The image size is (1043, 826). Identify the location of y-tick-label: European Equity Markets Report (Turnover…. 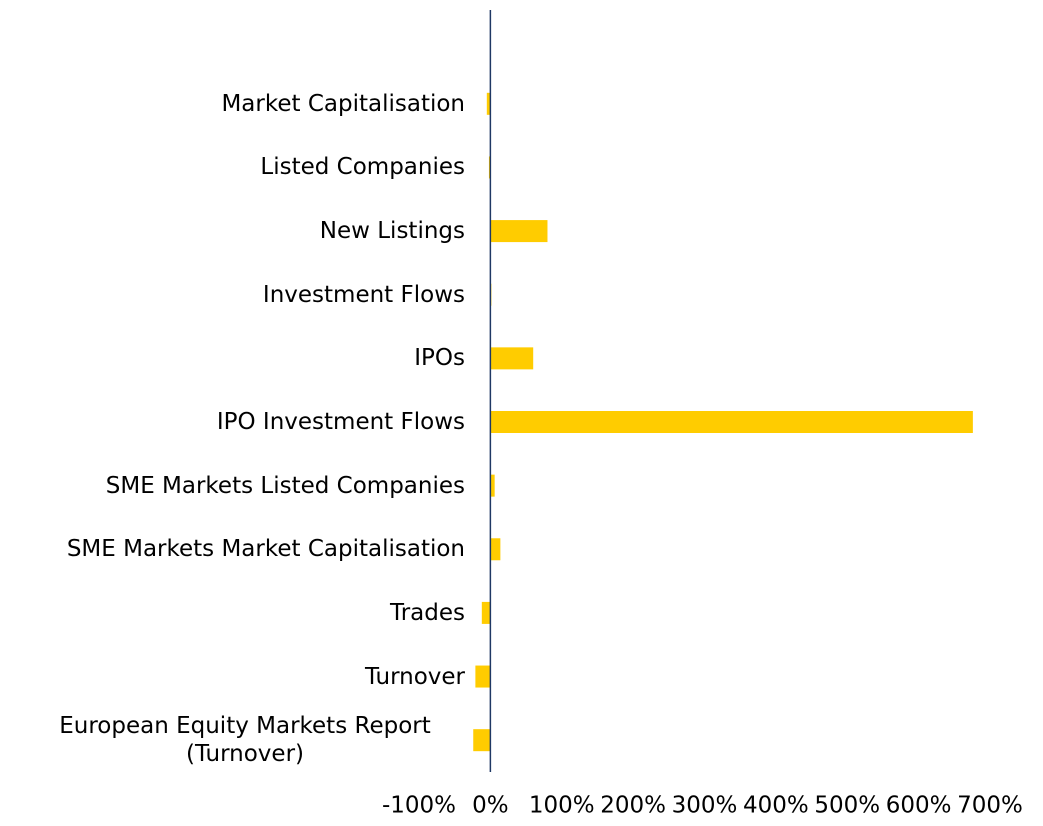
(245, 740).